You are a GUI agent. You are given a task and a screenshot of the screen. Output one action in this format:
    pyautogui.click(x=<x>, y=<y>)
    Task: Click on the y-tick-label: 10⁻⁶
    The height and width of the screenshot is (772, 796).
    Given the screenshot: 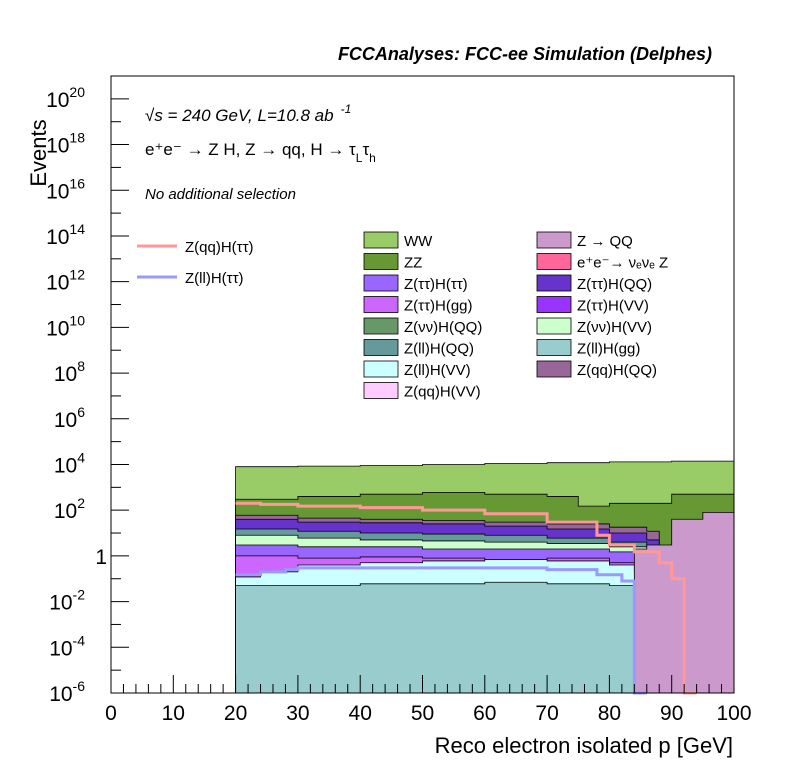 What is the action you would take?
    pyautogui.click(x=67, y=692)
    